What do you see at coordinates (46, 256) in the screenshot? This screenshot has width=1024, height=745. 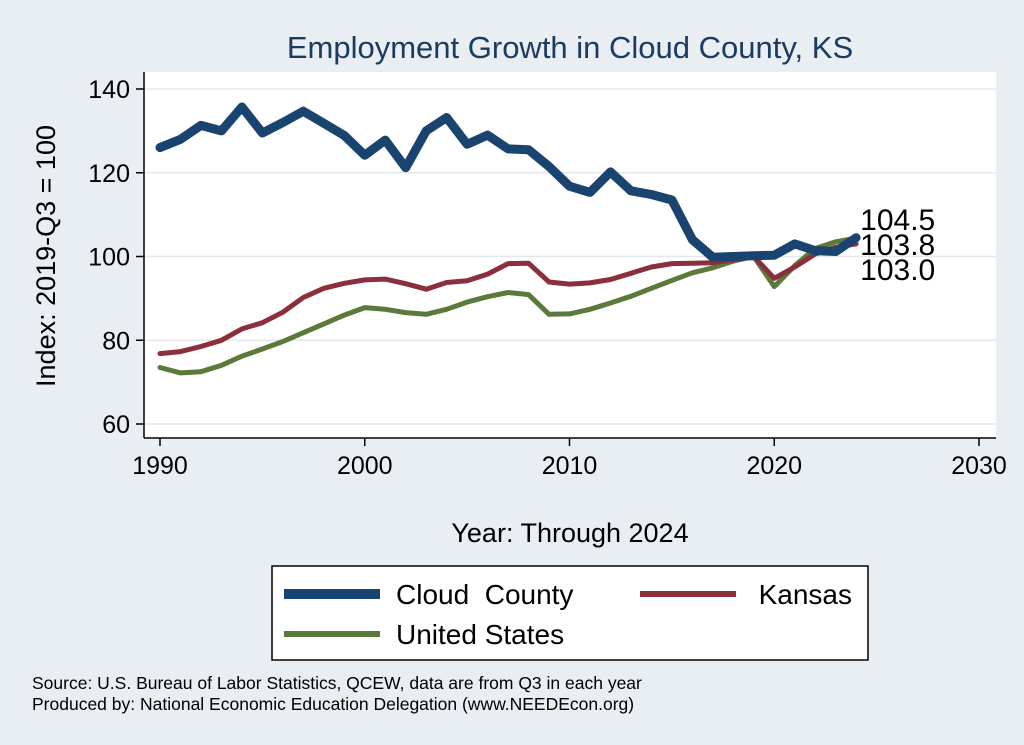 I see `y-axis-title: Index: 2019-Q3 = 100` at bounding box center [46, 256].